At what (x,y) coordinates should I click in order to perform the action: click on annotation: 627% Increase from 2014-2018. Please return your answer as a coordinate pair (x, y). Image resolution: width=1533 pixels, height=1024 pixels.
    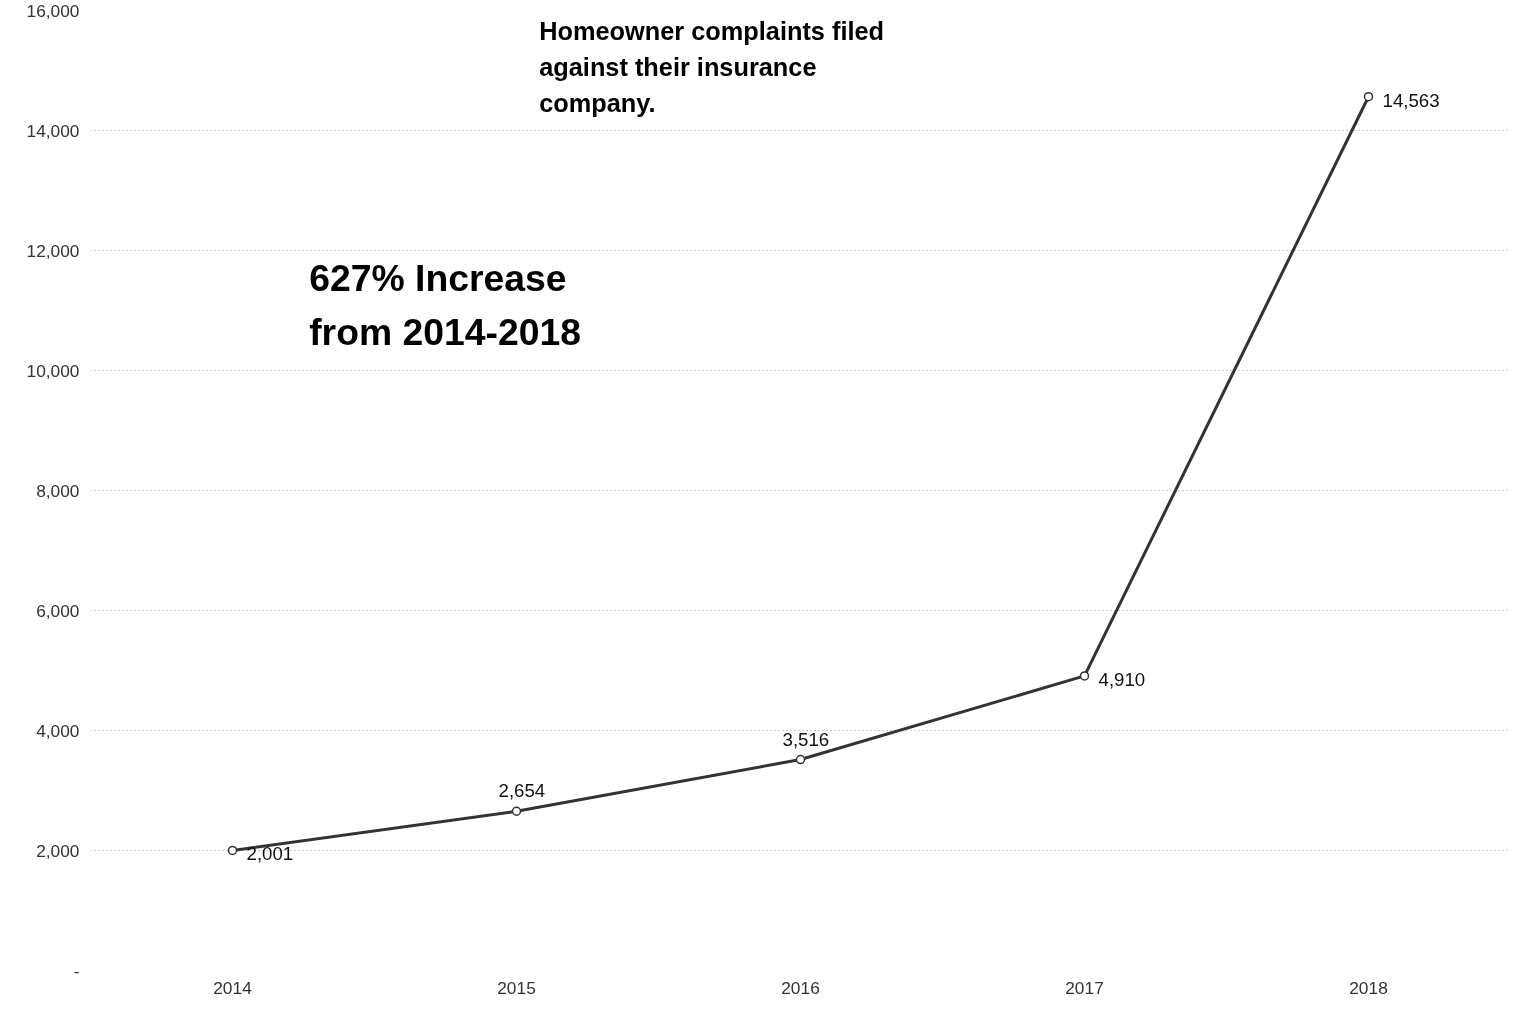
    Looking at the image, I should click on (445, 305).